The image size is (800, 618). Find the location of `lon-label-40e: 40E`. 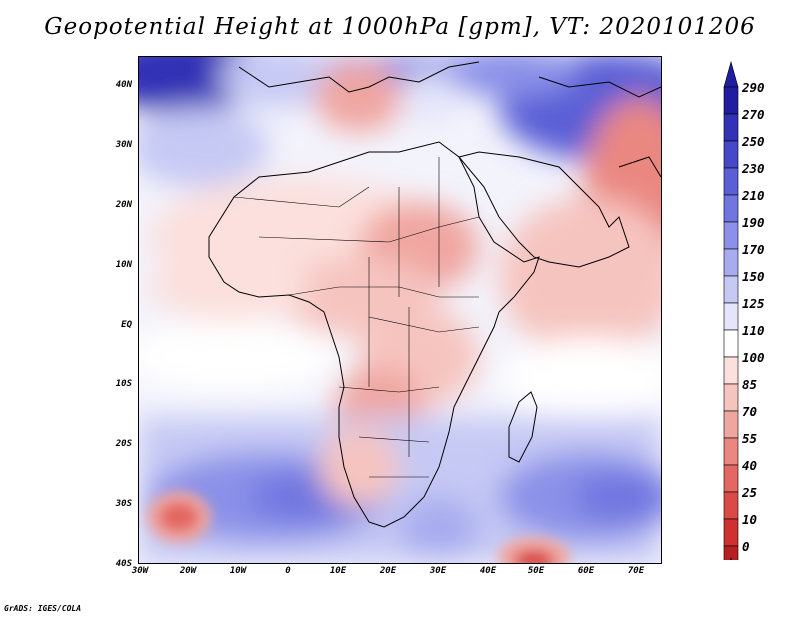

lon-label-40e: 40E is located at coordinates (488, 571).